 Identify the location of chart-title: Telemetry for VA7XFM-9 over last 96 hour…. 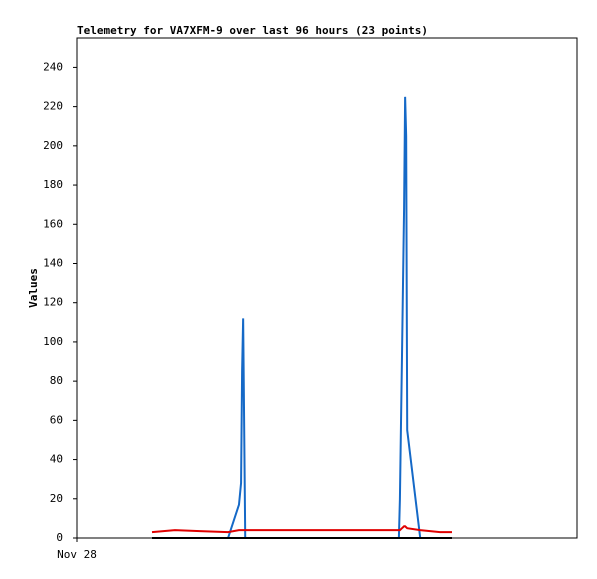
(252, 30).